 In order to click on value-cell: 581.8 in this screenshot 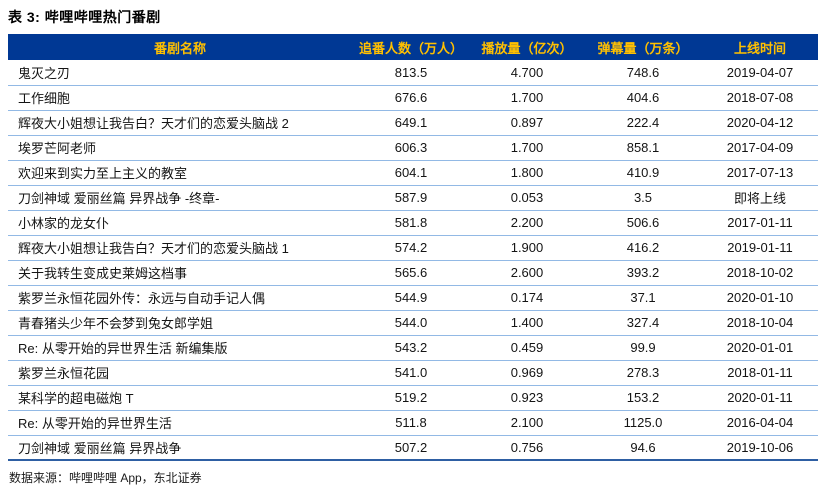, I will do `click(411, 223)`.